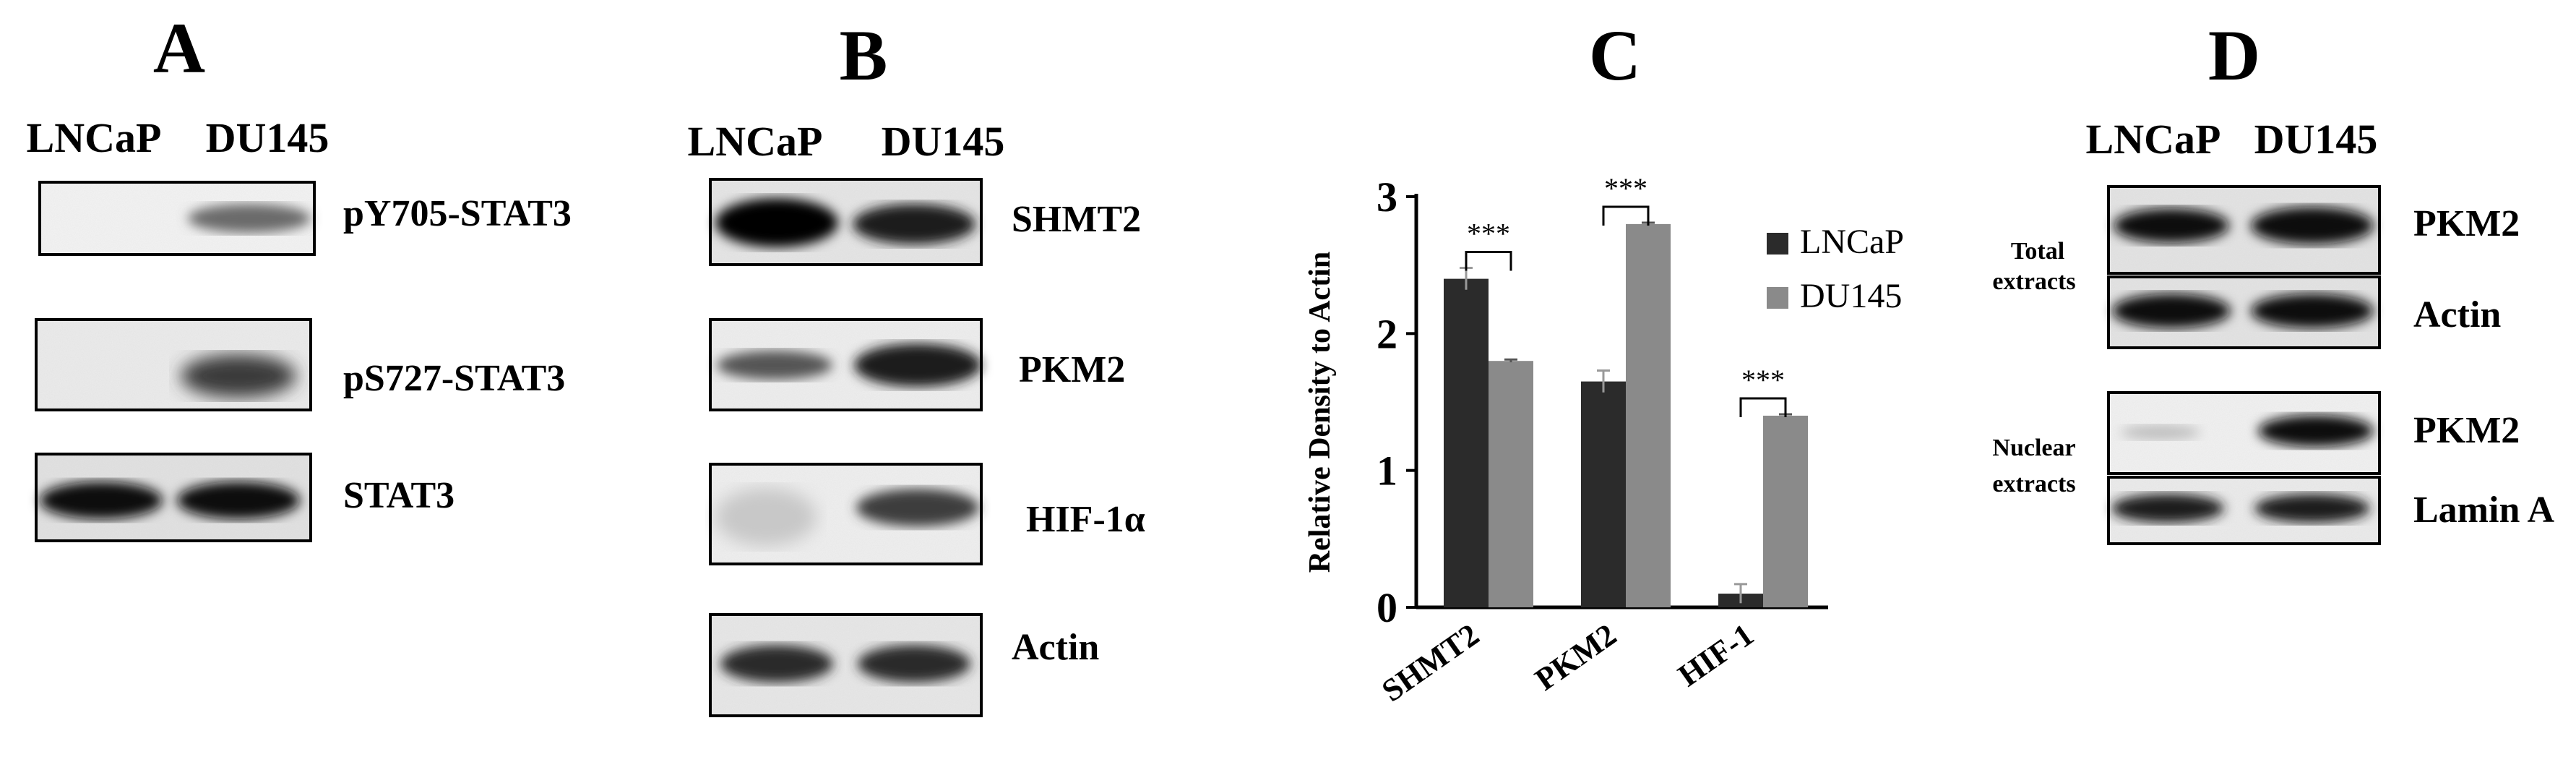 Image resolution: width=2576 pixels, height=757 pixels. Describe the element at coordinates (399, 496) in the screenshot. I see `blot-label: STAT3` at that location.